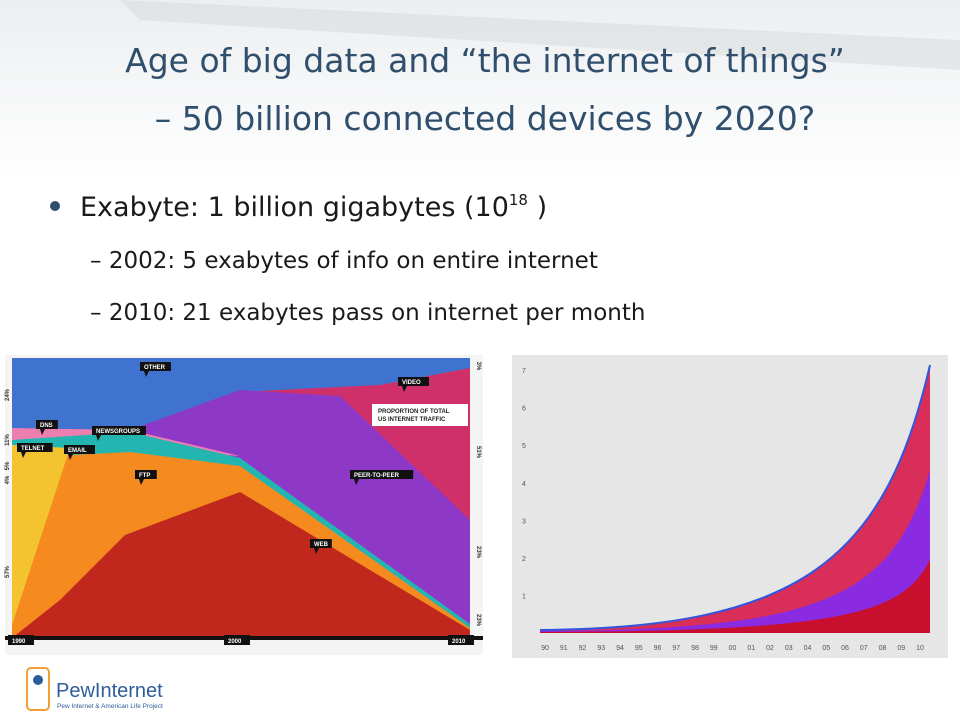 Image resolution: width=960 pixels, height=720 pixels. What do you see at coordinates (524, 559) in the screenshot?
I see `y-tick-label: 2` at bounding box center [524, 559].